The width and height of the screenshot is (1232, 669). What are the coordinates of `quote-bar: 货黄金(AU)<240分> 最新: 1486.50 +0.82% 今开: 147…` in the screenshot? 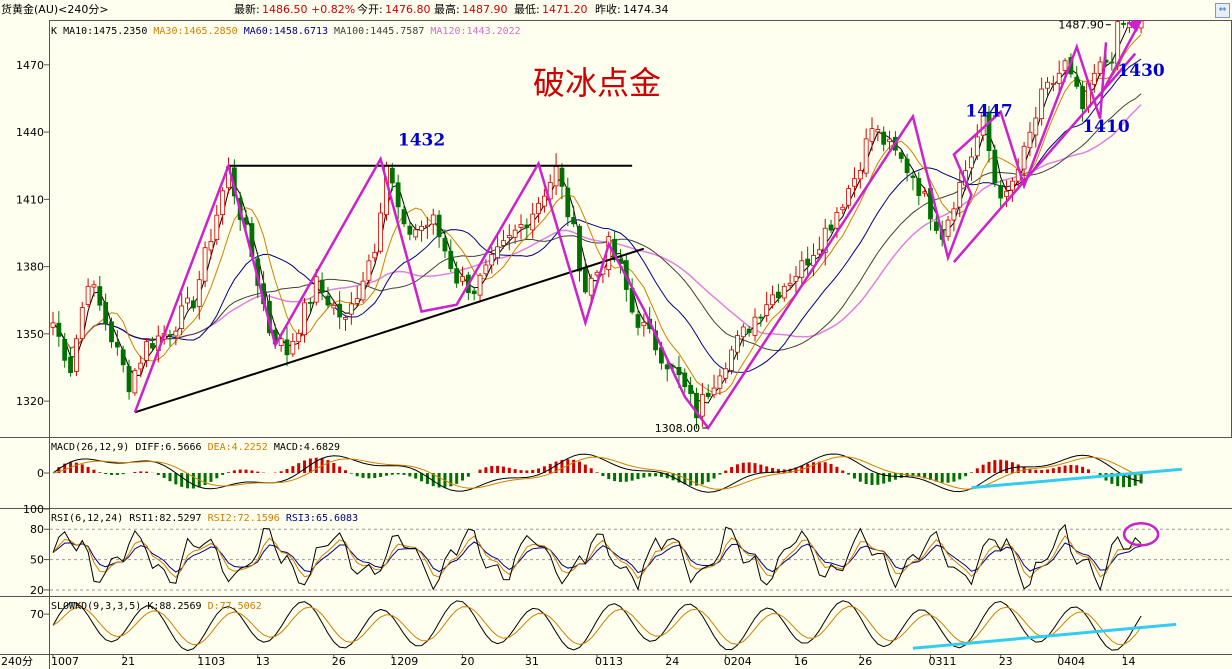 It's located at (616, 10).